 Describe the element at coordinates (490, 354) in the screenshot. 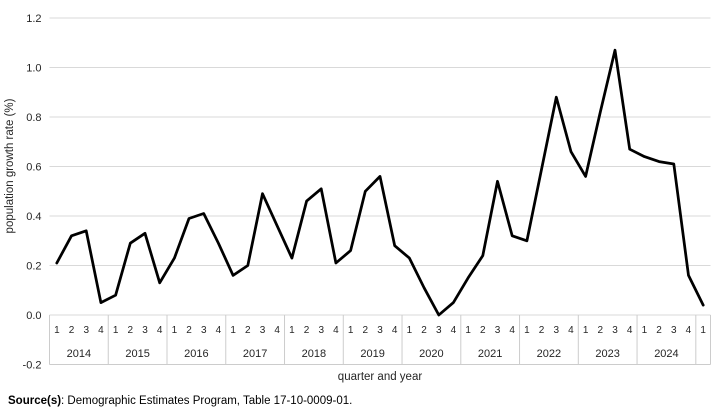

I see `year-label: 2021` at that location.